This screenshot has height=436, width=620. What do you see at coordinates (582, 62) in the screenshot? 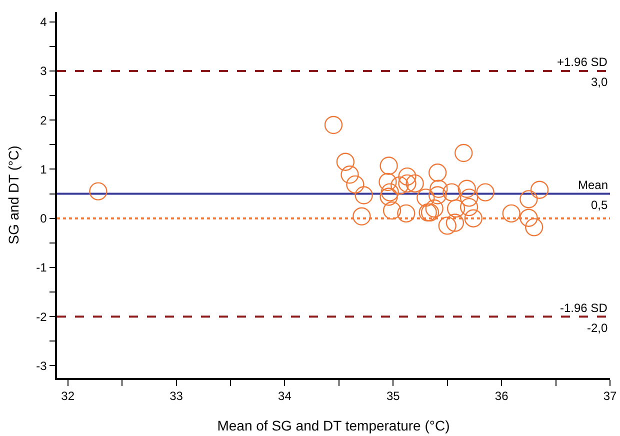
I see `ref-line-label: +1.96 SD` at bounding box center [582, 62].